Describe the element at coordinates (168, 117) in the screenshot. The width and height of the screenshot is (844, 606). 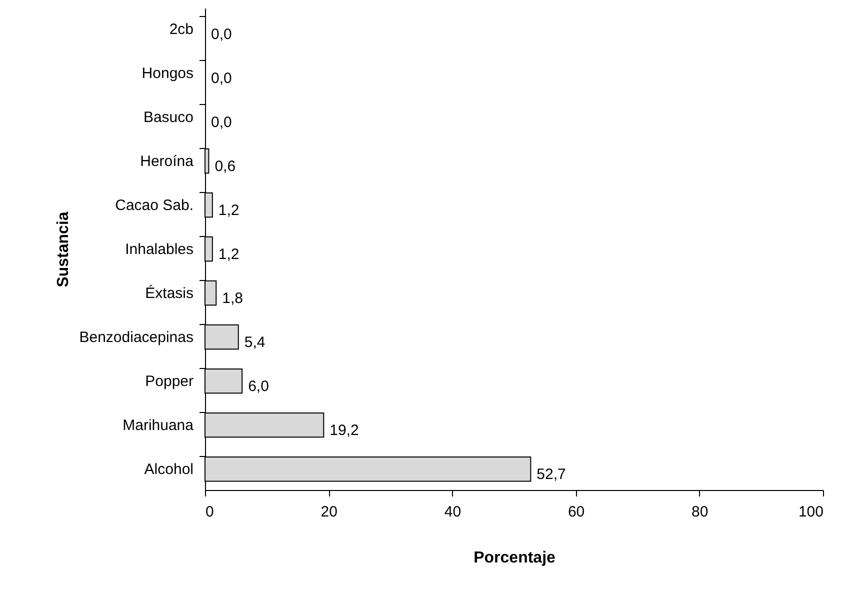
I see `y-tick-label: Basuco` at that location.